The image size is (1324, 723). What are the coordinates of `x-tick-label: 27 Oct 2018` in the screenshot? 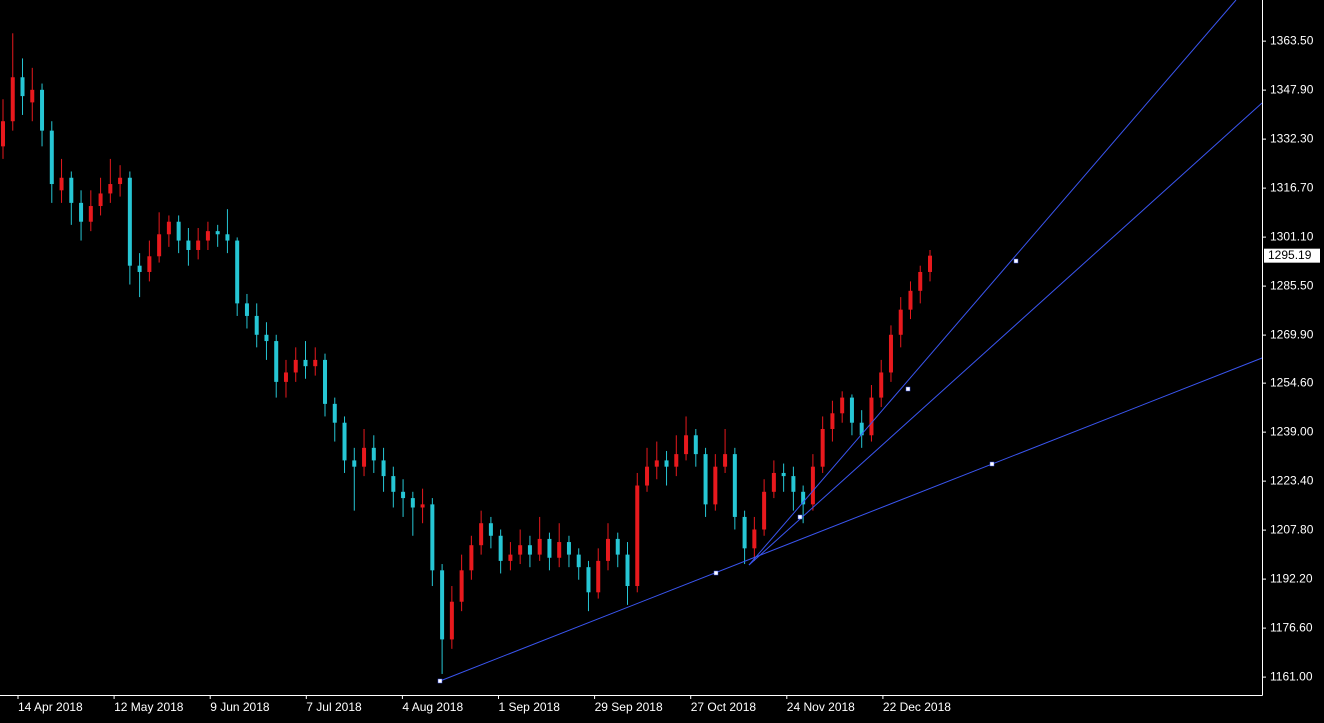 It's located at (724, 707).